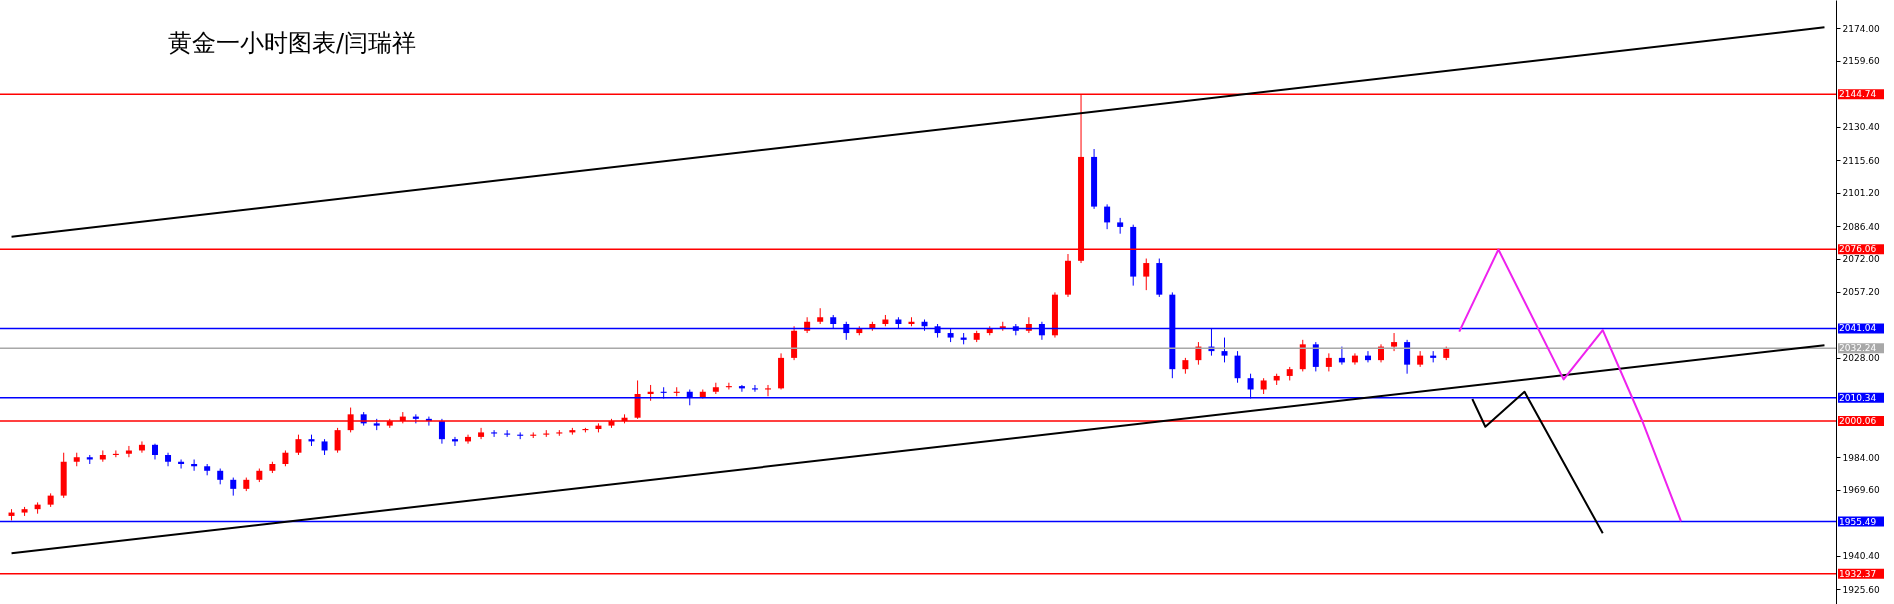 The height and width of the screenshot is (604, 1894). I want to click on ref-line-label: 2076.06, so click(1858, 249).